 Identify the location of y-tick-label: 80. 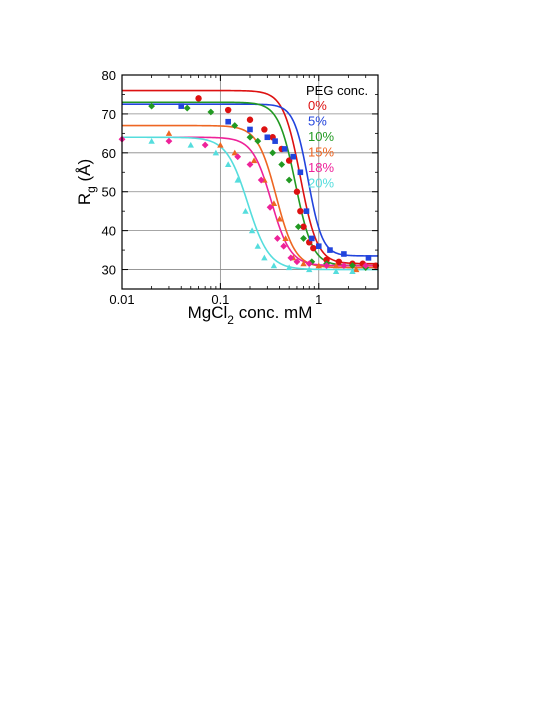
(109, 75).